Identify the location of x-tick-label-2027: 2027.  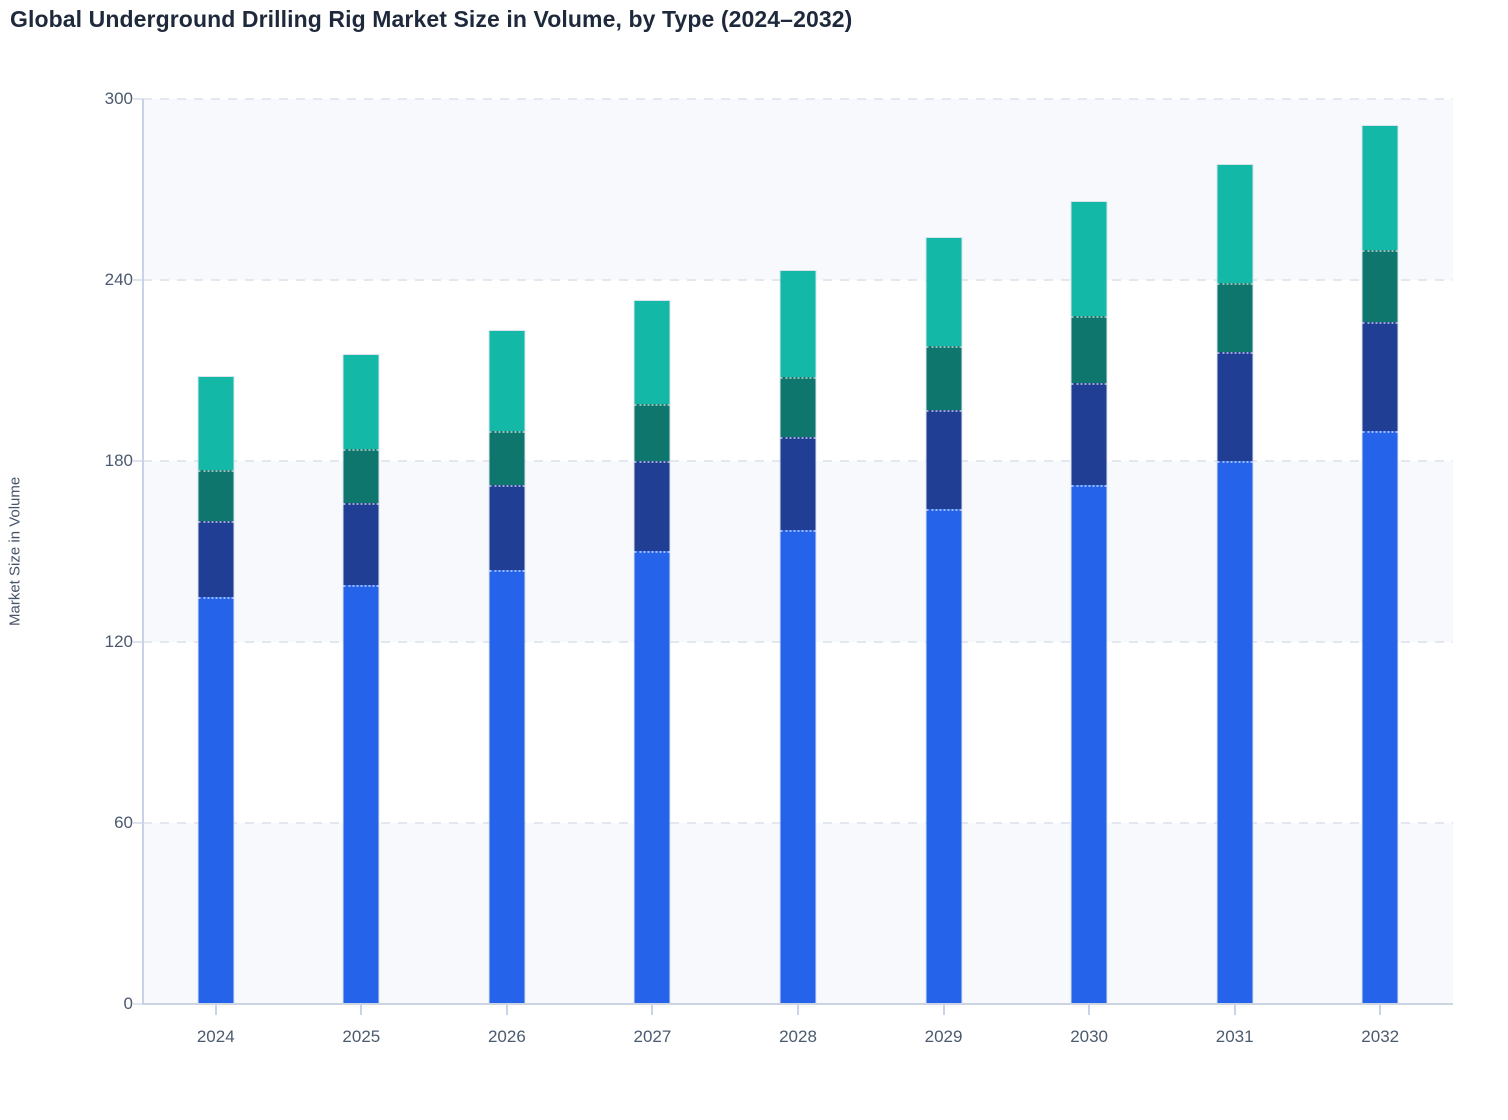
(652, 1036).